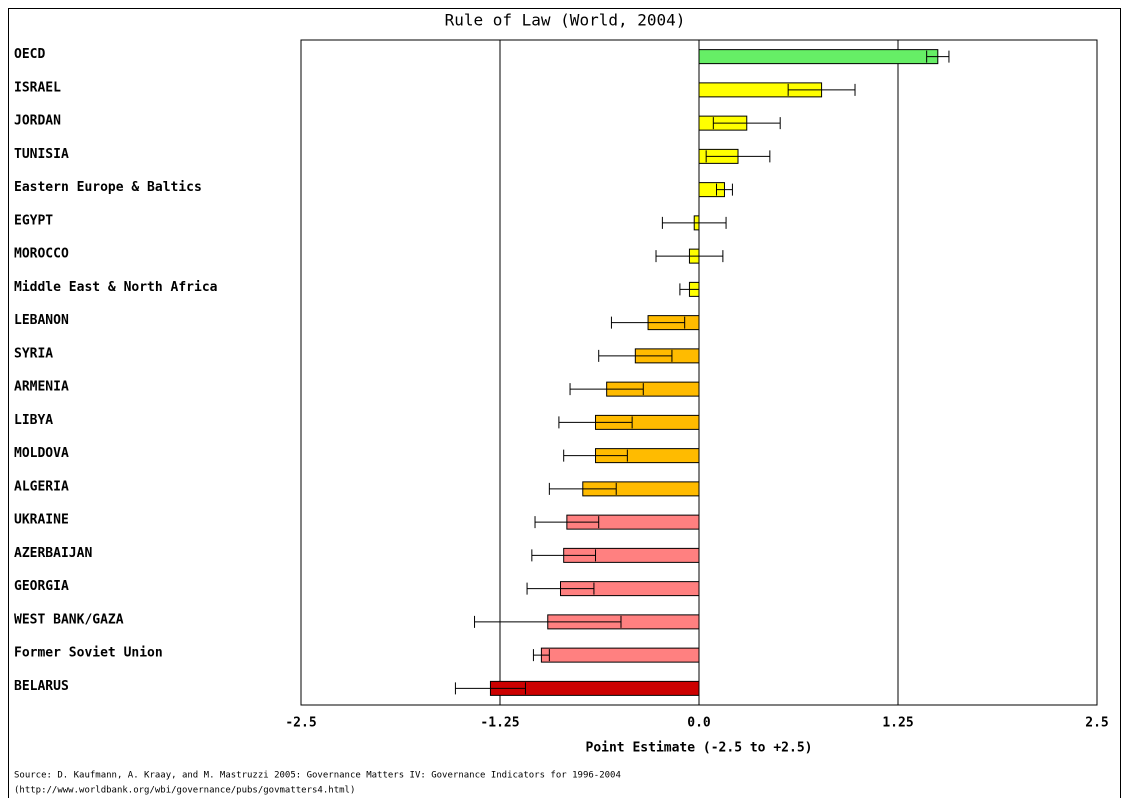 The image size is (1130, 798). I want to click on y-tick-label: EGYPT, so click(33, 220).